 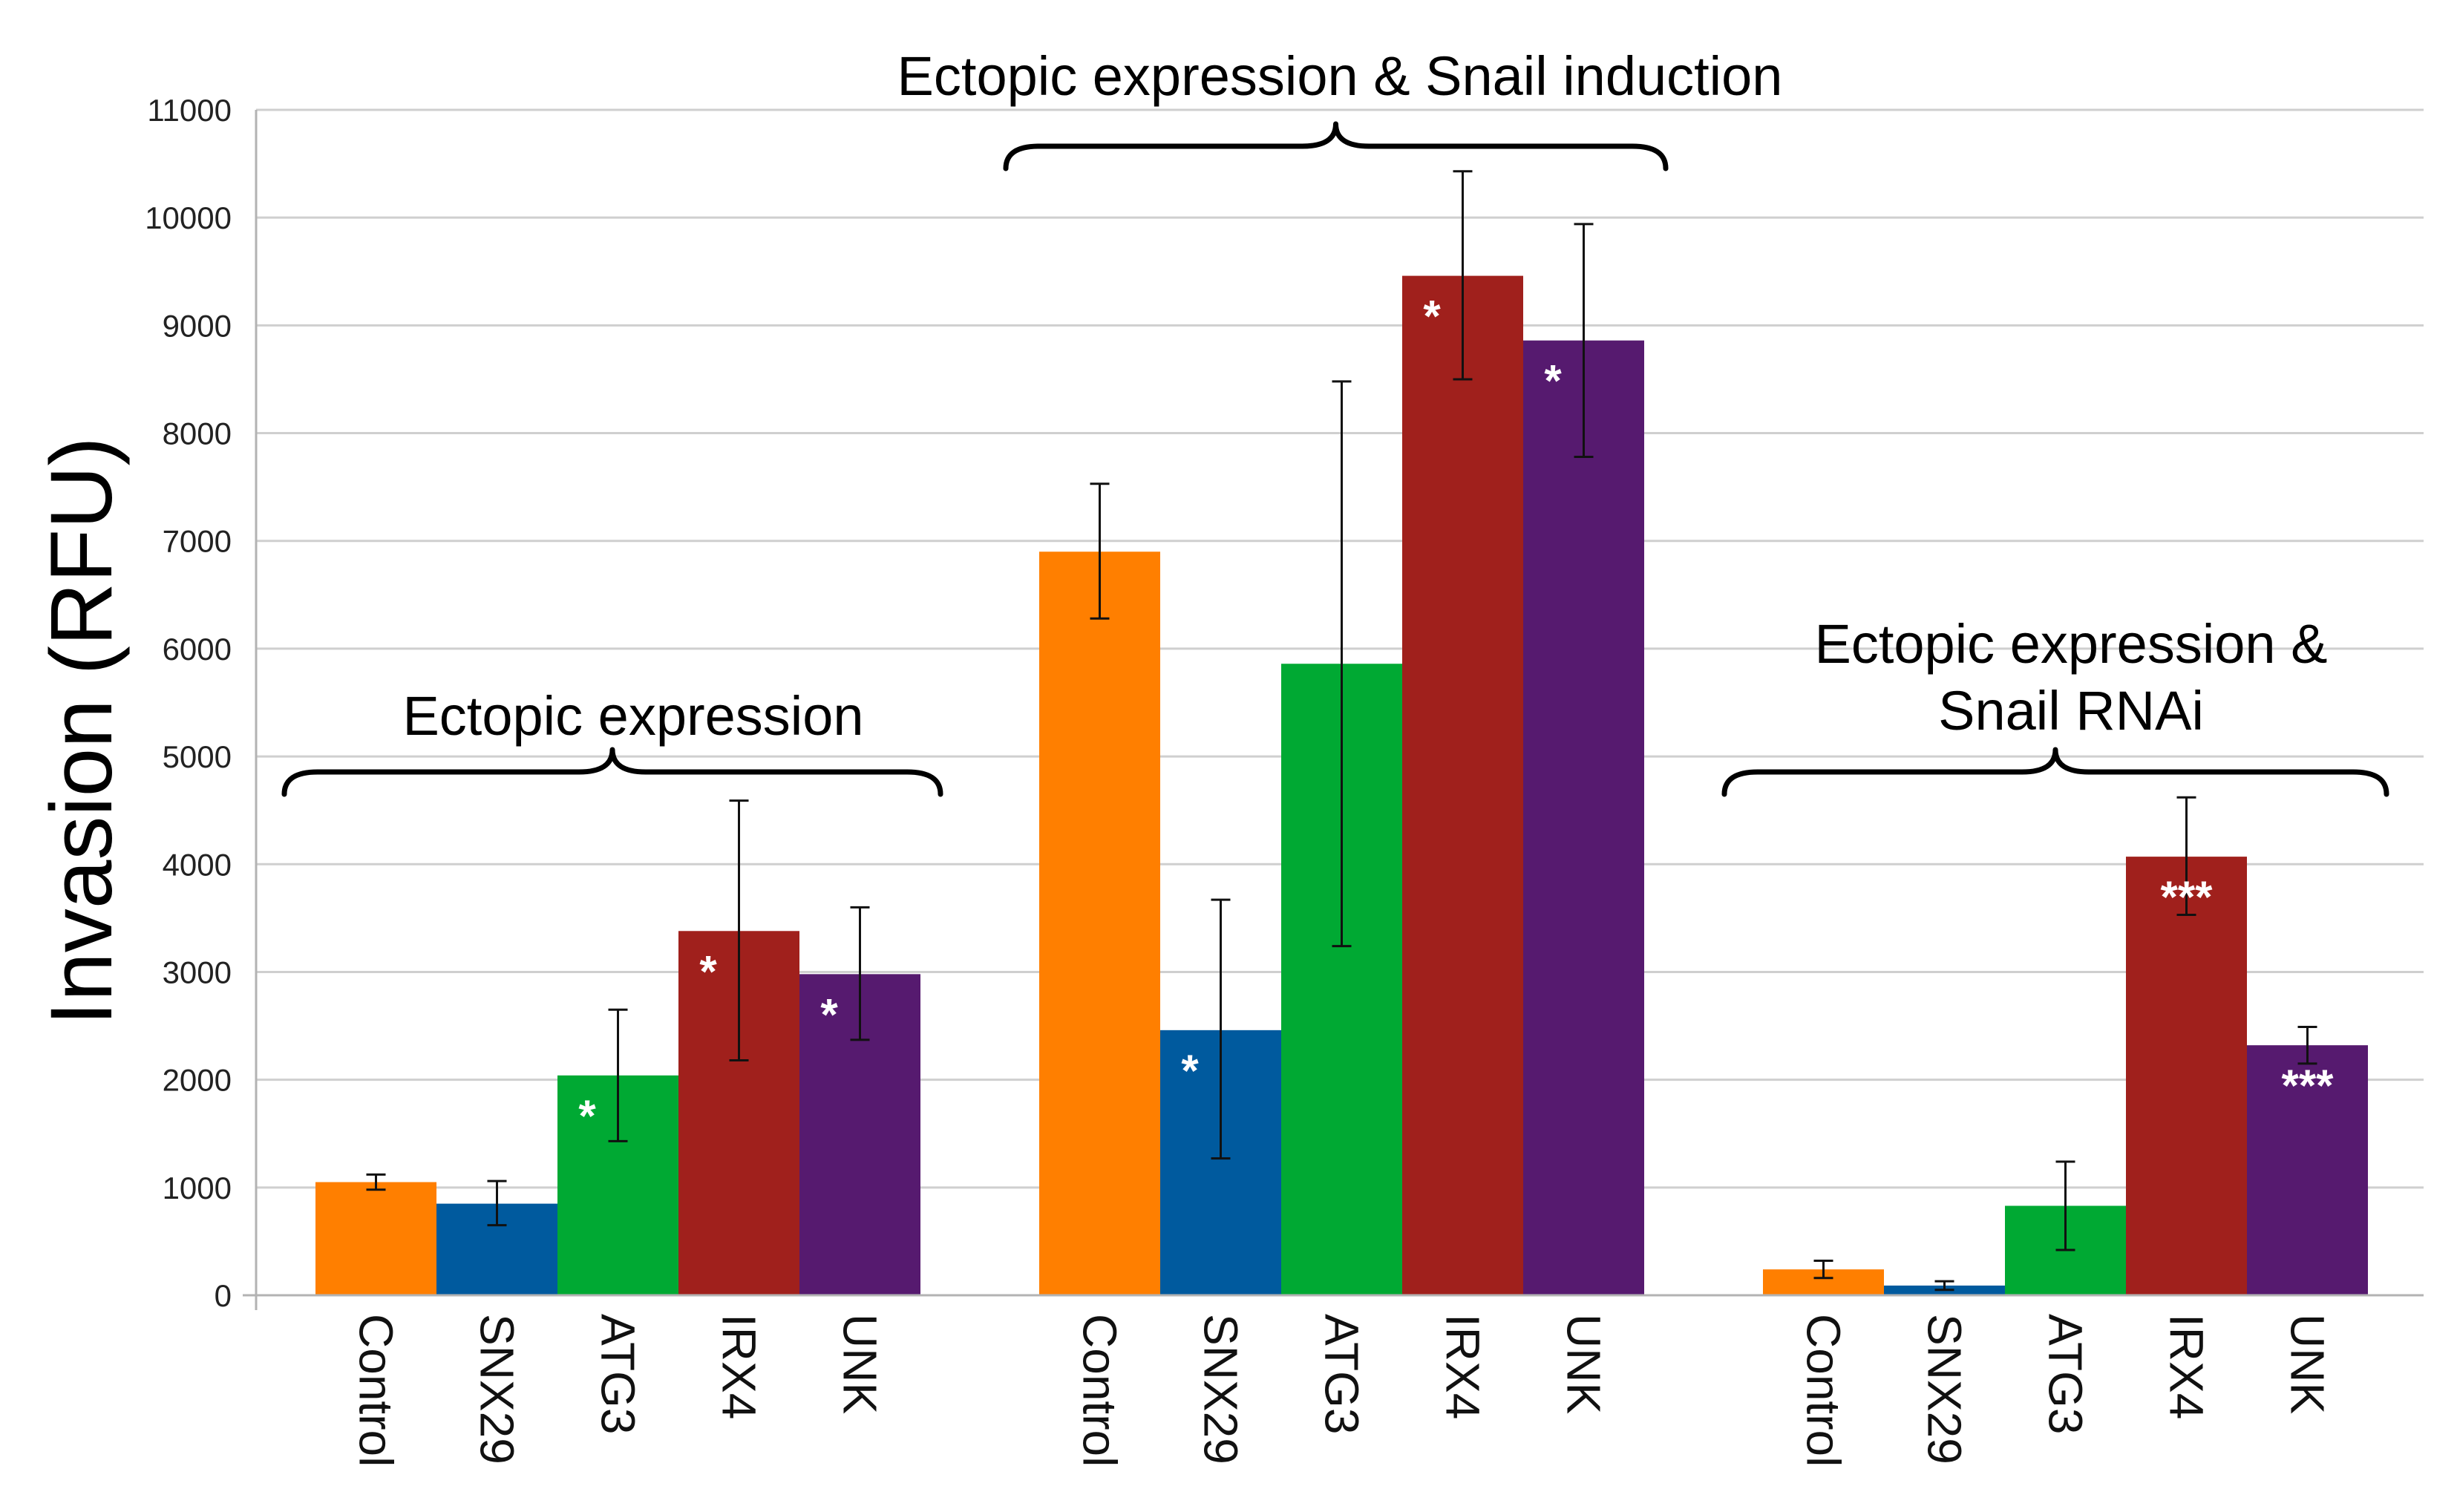 What do you see at coordinates (197, 757) in the screenshot?
I see `y-tick-label: 5000` at bounding box center [197, 757].